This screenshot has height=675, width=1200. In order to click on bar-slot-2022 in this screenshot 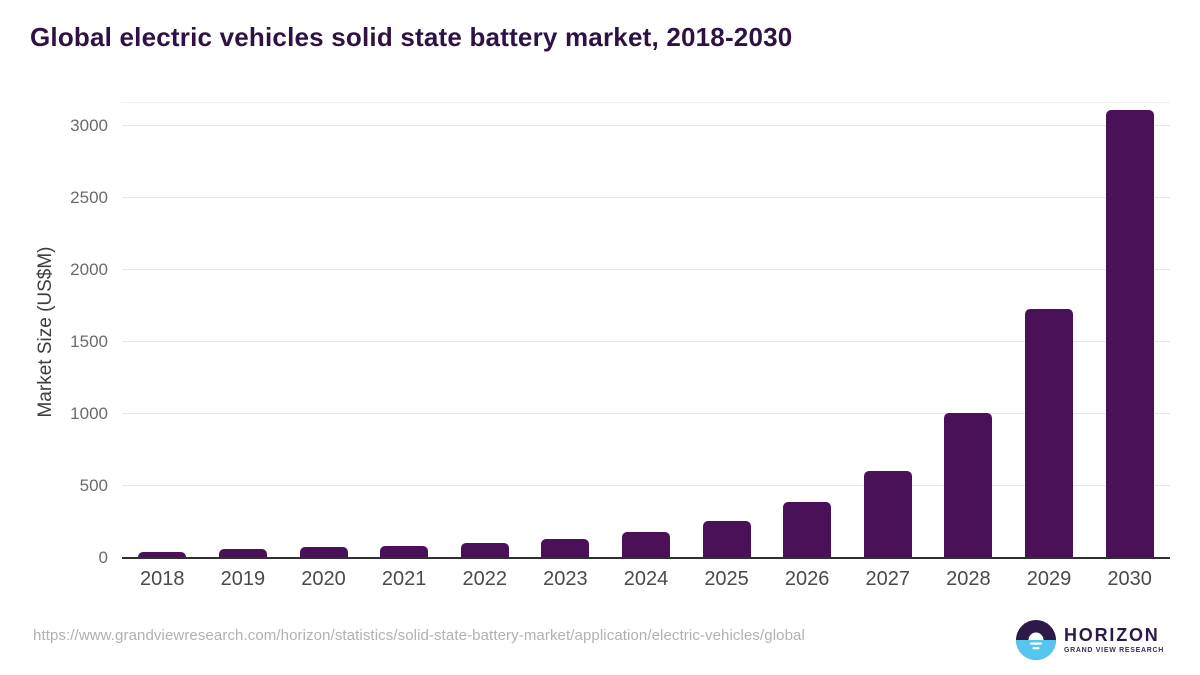, I will do `click(484, 330)`.